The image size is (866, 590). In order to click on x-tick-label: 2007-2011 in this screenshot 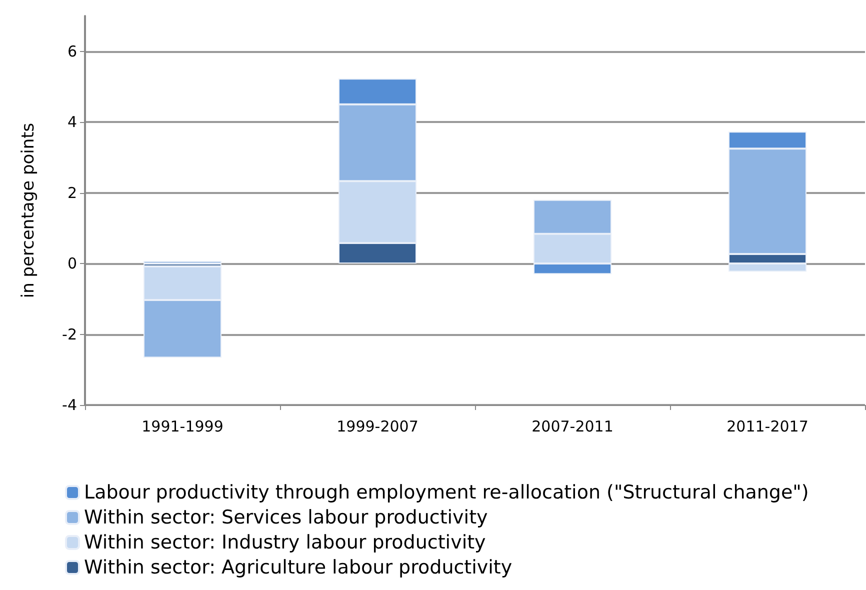, I will do `click(573, 427)`.